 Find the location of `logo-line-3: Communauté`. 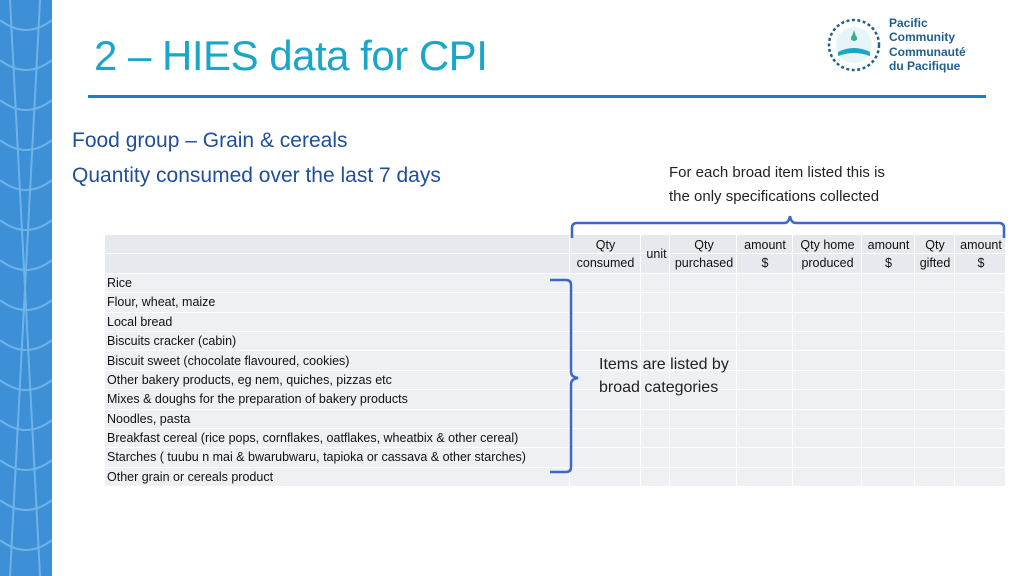

logo-line-3: Communauté is located at coordinates (927, 52).